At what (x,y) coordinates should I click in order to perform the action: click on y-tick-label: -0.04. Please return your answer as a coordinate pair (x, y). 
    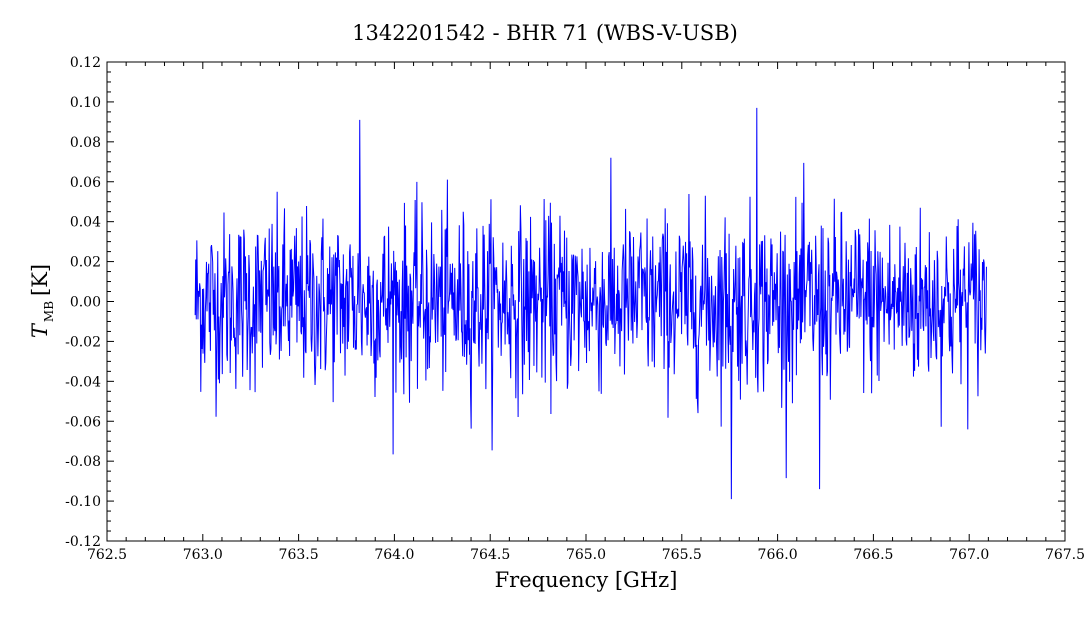
    Looking at the image, I should click on (83, 382).